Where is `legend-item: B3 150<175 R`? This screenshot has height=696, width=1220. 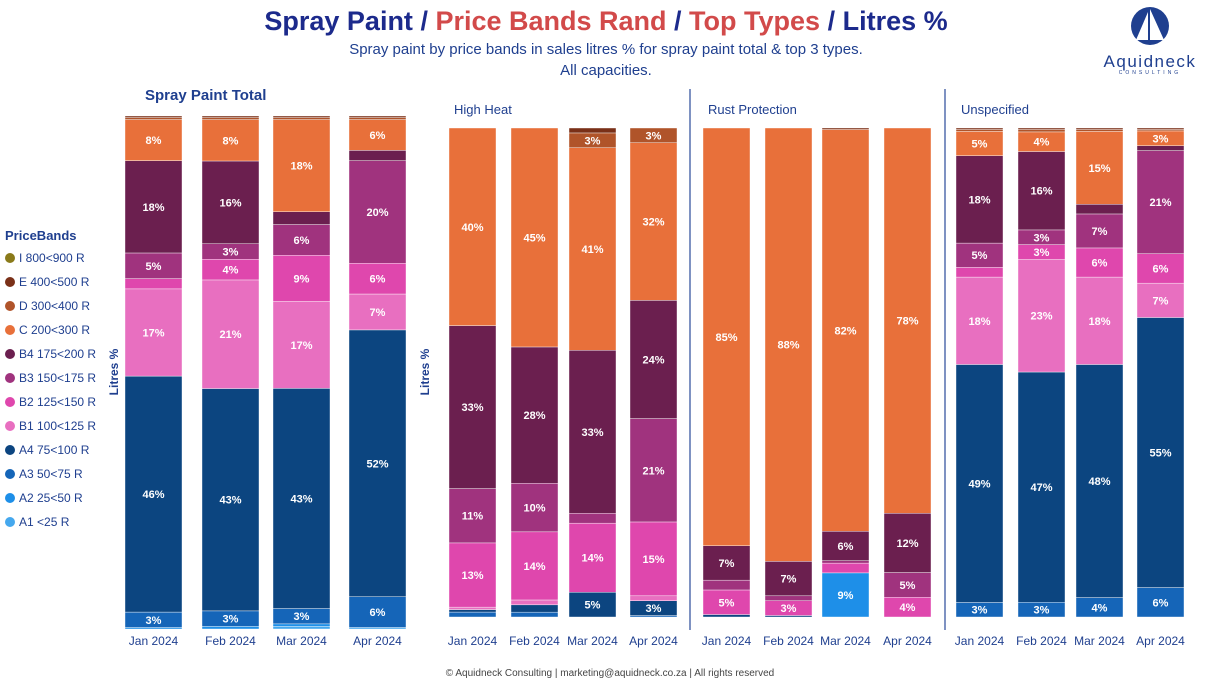 legend-item: B3 150<175 R is located at coordinates (50, 378).